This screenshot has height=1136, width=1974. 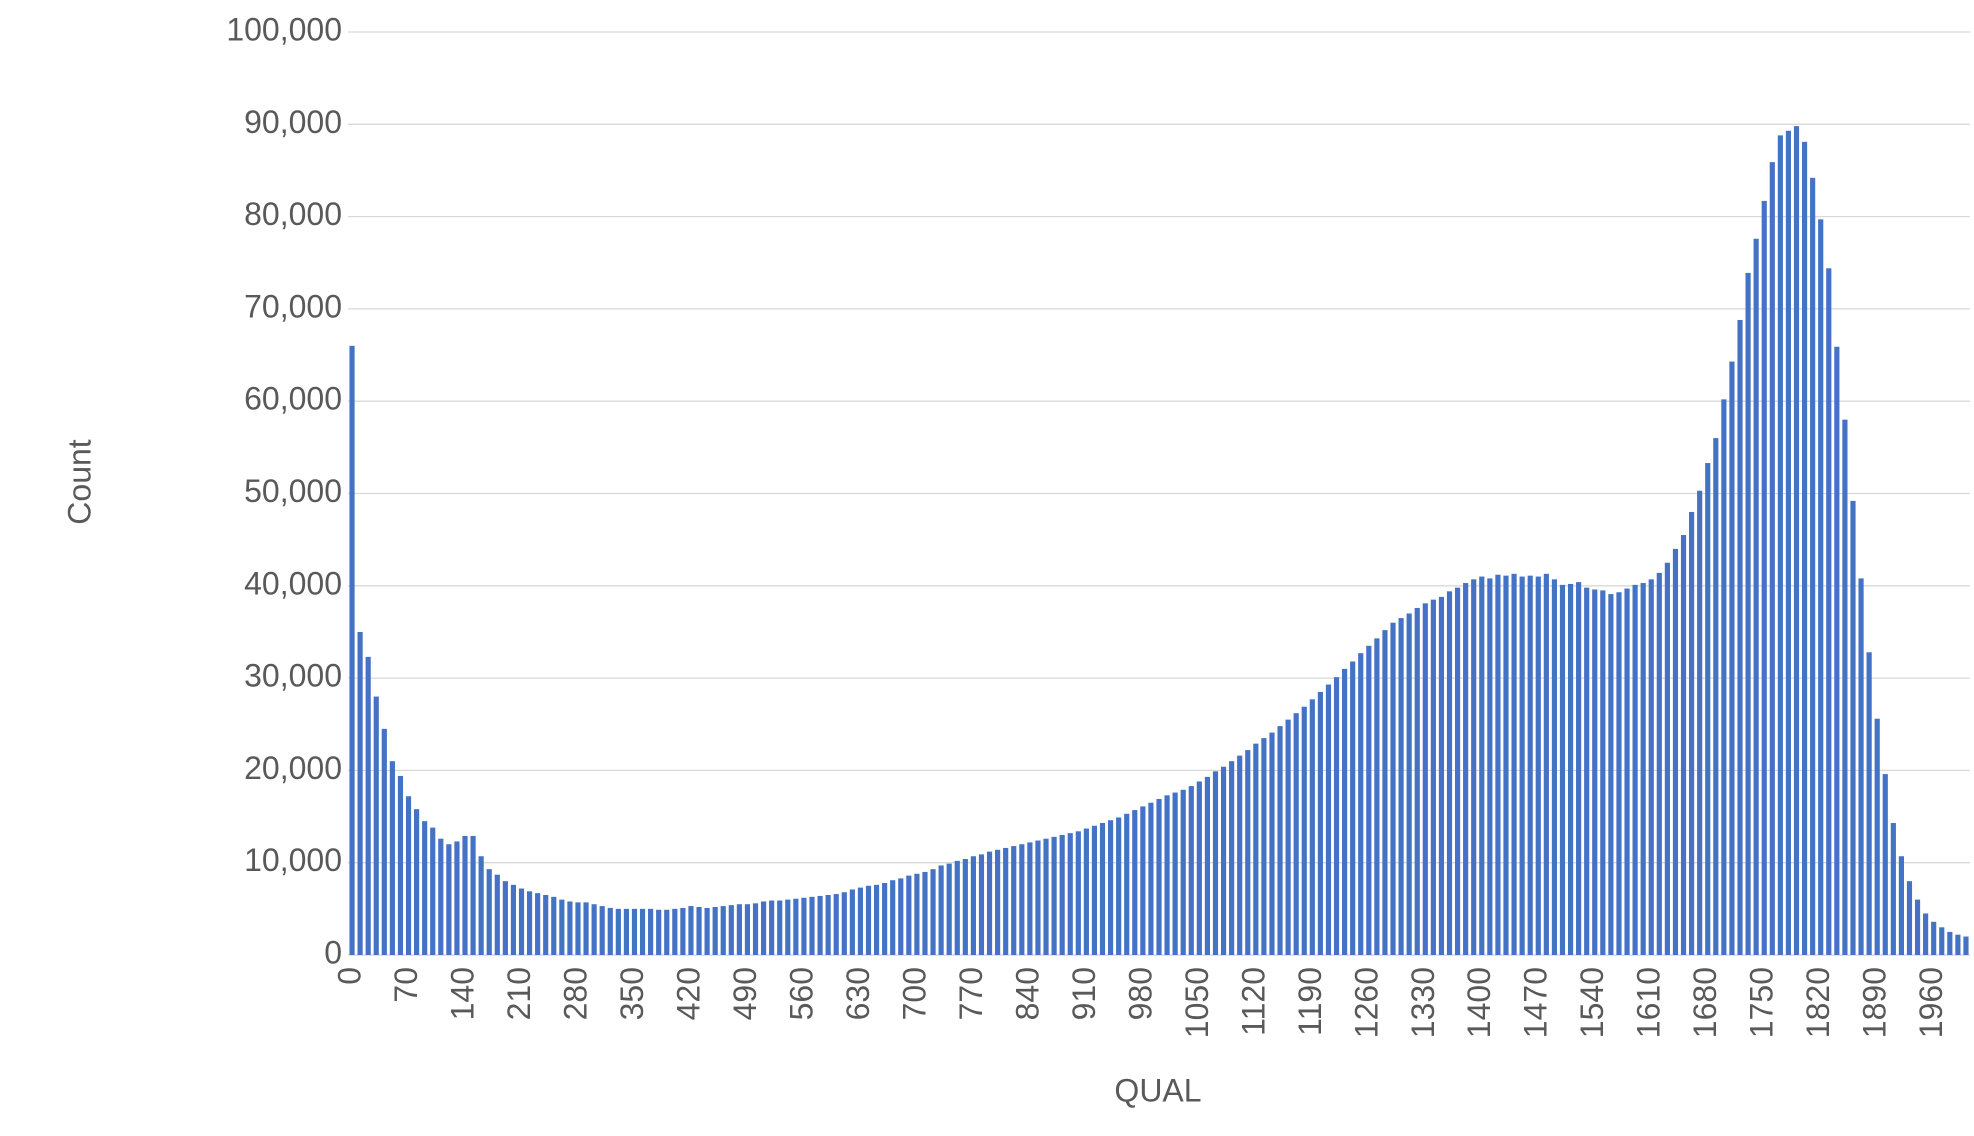 What do you see at coordinates (293, 583) in the screenshot?
I see `y-tick-label: 40,000` at bounding box center [293, 583].